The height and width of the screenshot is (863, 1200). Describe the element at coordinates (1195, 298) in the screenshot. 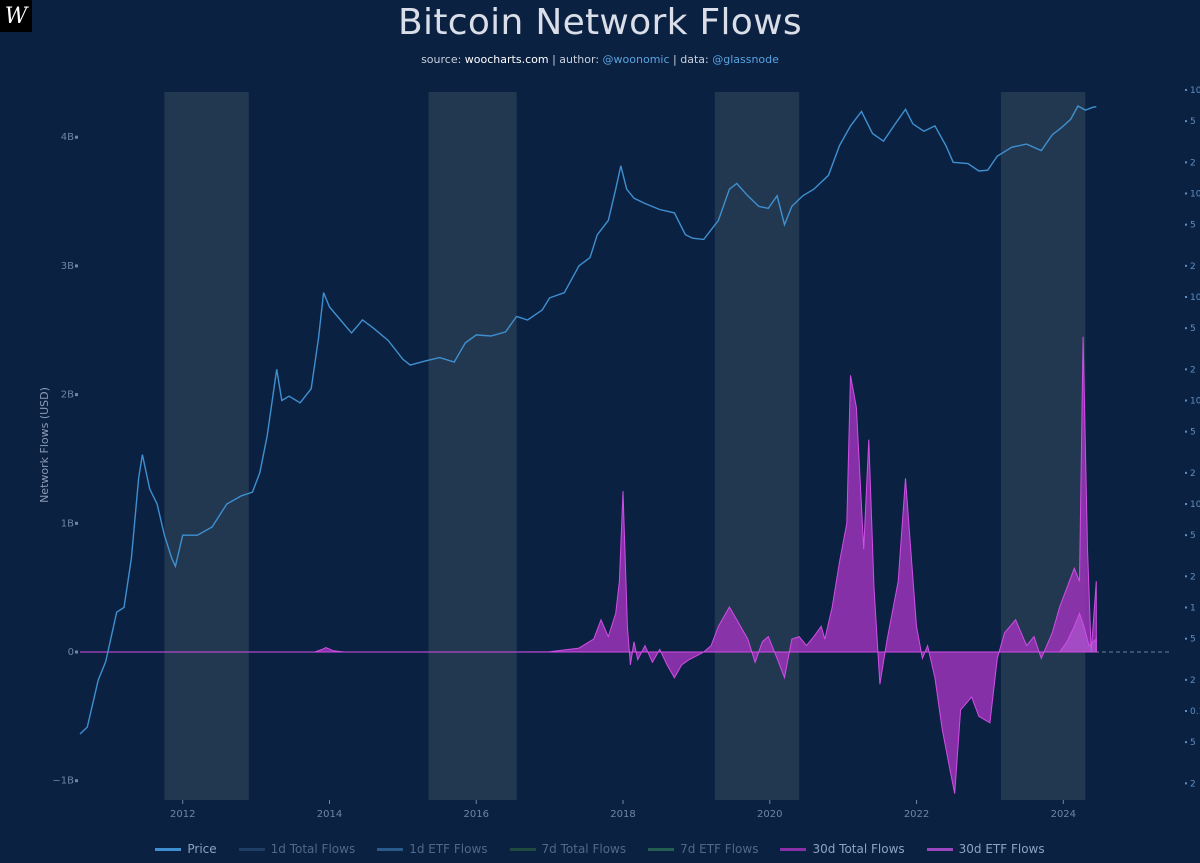

I see `y-right-tick-label: 1000` at that location.